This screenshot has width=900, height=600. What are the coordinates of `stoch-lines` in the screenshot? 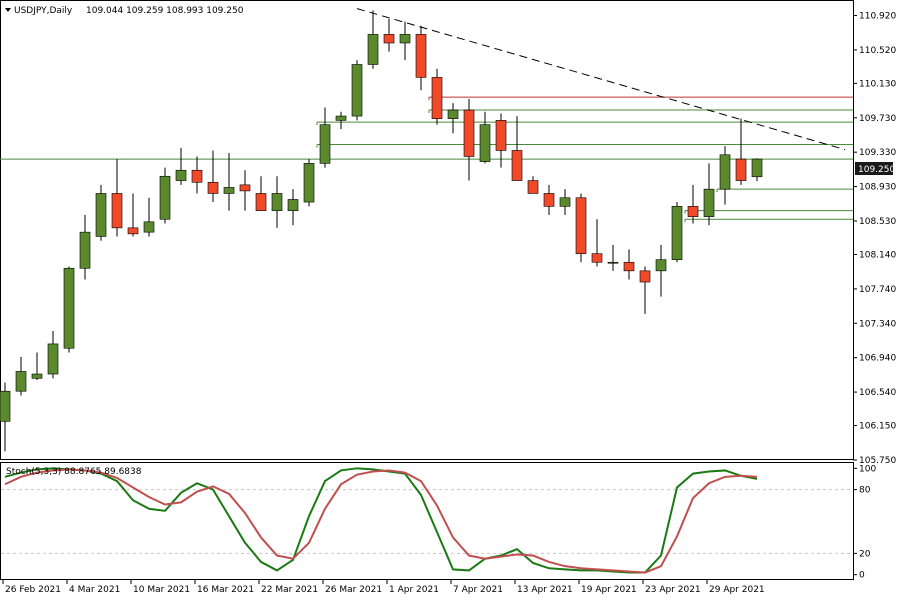 It's located at (381, 520).